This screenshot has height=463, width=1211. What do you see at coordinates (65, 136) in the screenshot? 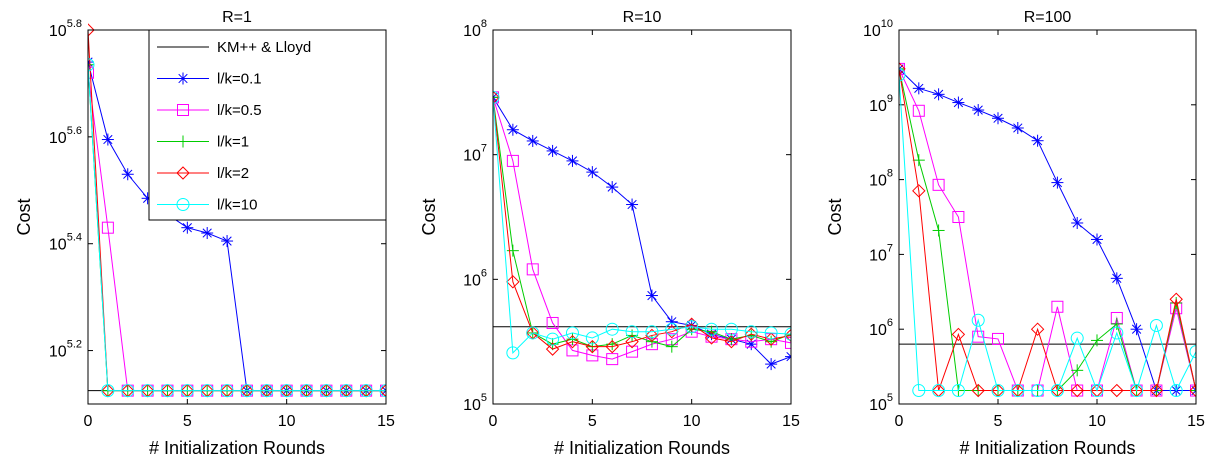
I see `y-tick-label: 105.6` at bounding box center [65, 136].